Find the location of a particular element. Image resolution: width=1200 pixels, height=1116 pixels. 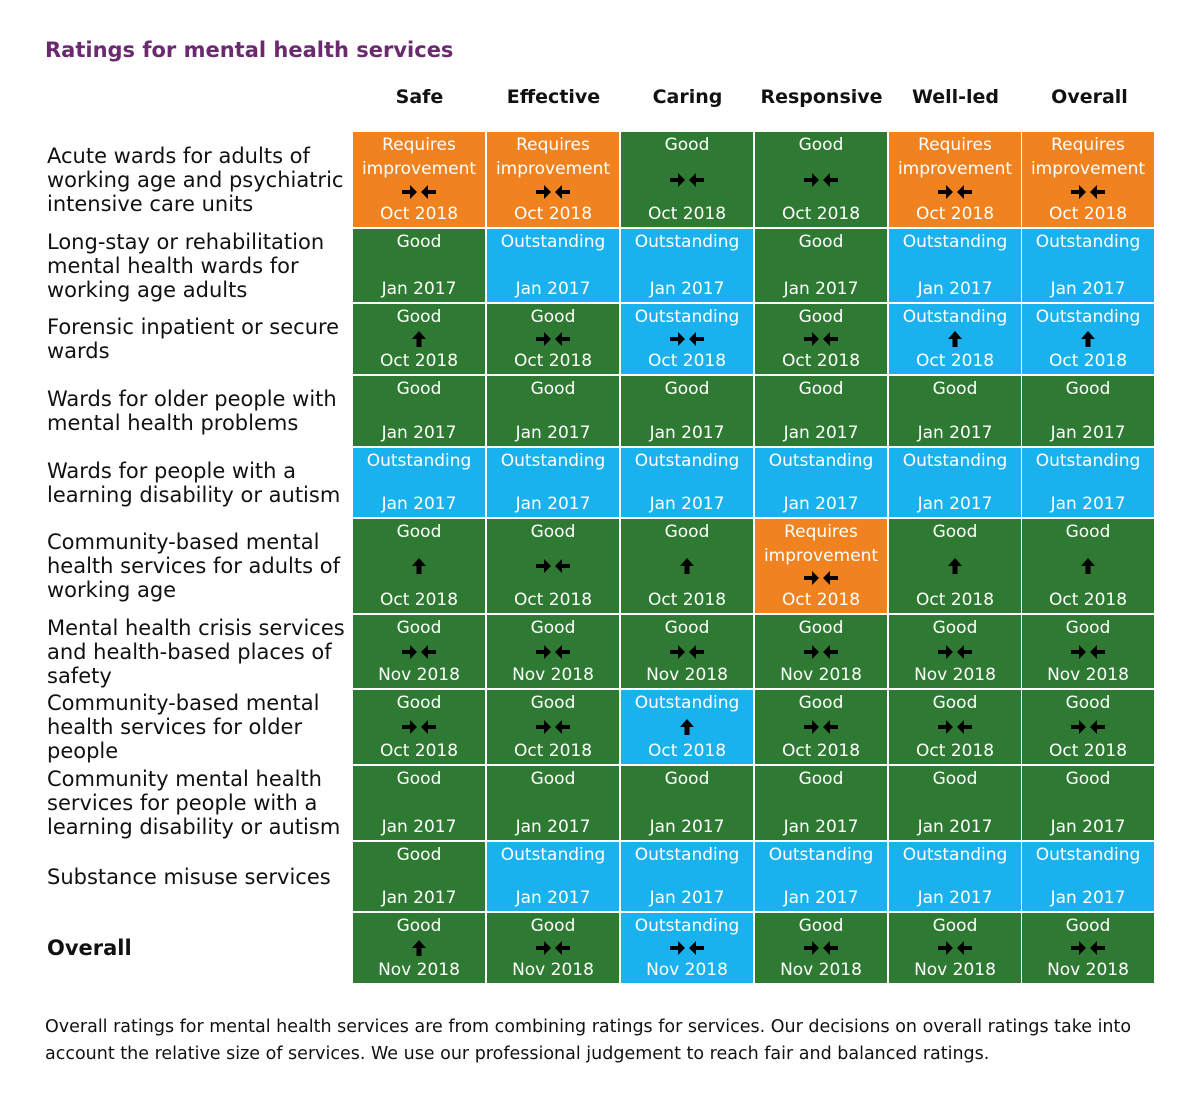

rating-cell-safe: Outstanding Jan 2017 is located at coordinates (419, 482).